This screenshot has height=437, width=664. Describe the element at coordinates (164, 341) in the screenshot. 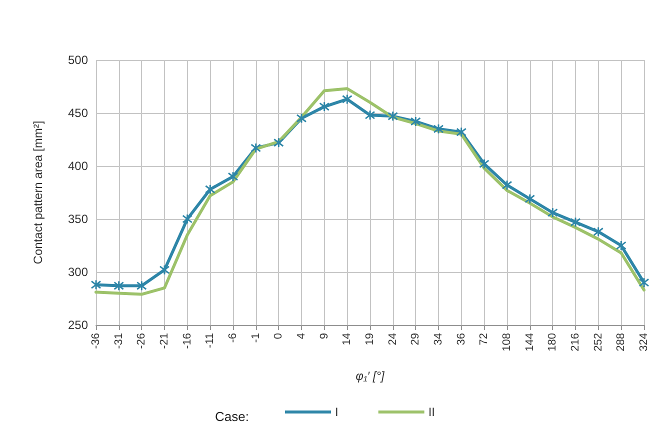

I see `x-tick-label: -21` at that location.